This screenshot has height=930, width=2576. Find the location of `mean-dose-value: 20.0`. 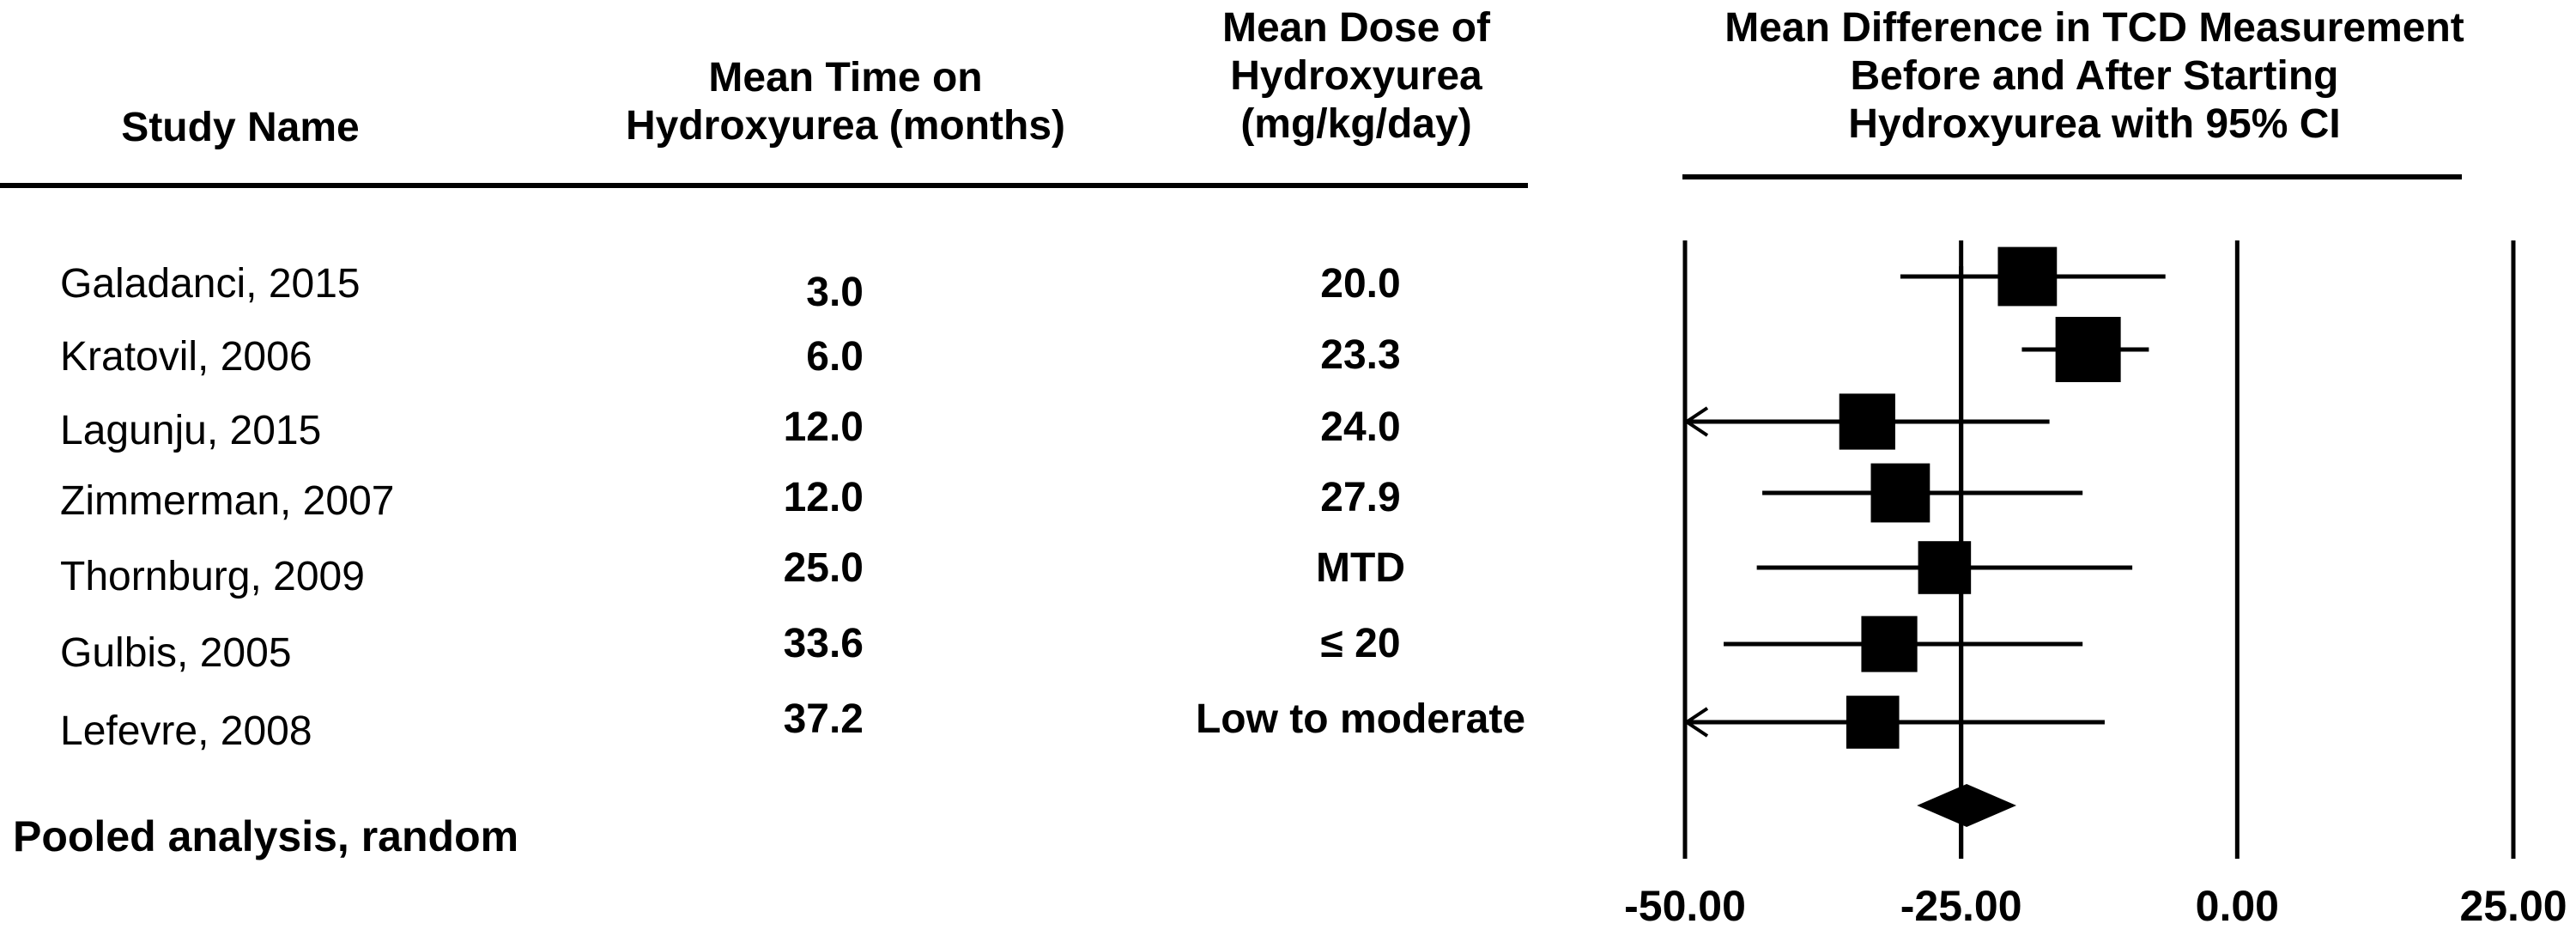

mean-dose-value: 20.0 is located at coordinates (1360, 284).